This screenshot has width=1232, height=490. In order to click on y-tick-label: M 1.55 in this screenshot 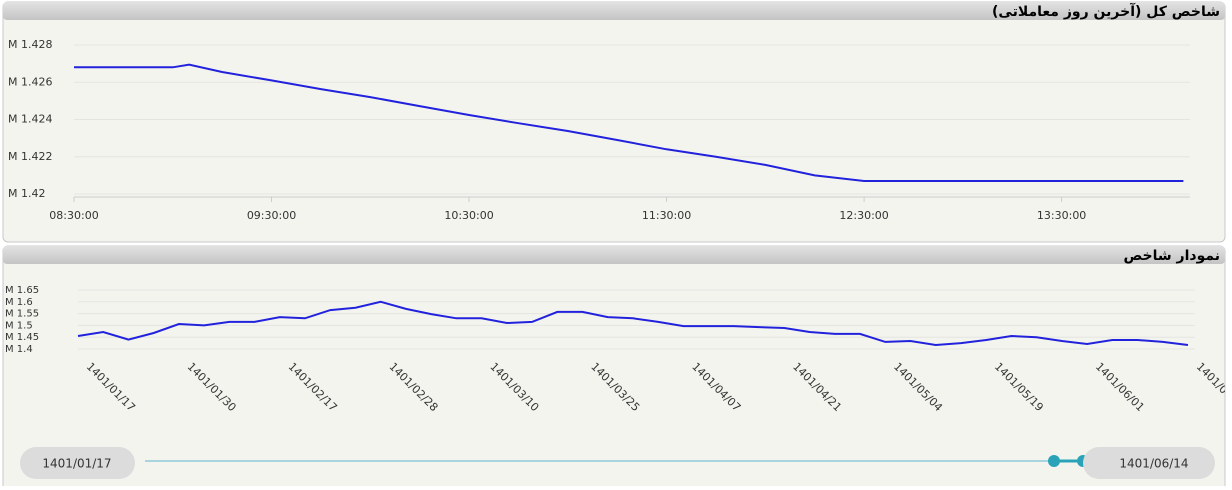, I will do `click(22, 314)`.